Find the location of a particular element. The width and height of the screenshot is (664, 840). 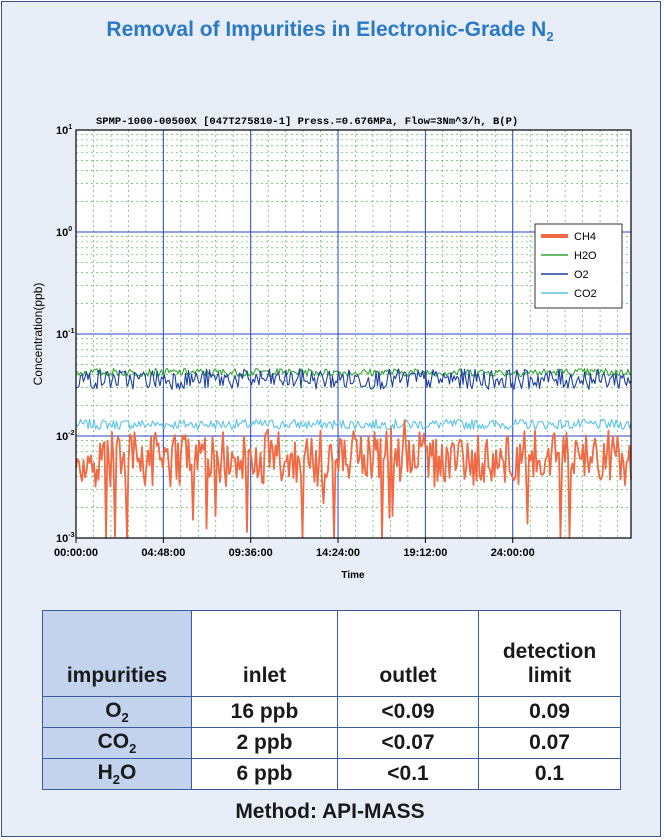

series-line-o2 is located at coordinates (353, 379).